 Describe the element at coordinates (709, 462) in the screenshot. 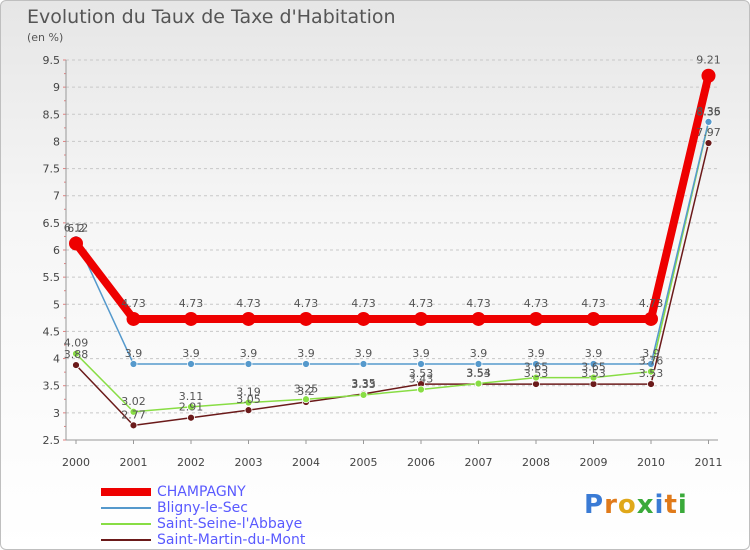

I see `x-tick-label: 2011` at that location.